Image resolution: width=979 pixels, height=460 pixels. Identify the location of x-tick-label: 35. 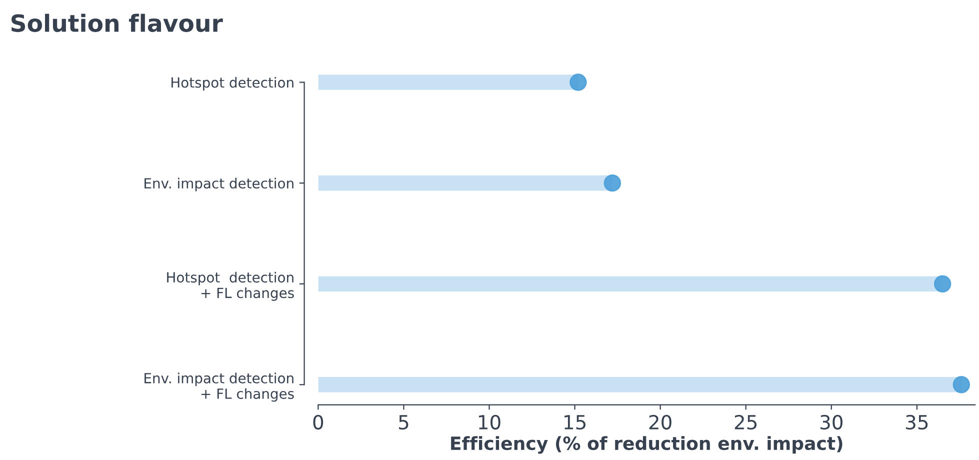
(917, 422).